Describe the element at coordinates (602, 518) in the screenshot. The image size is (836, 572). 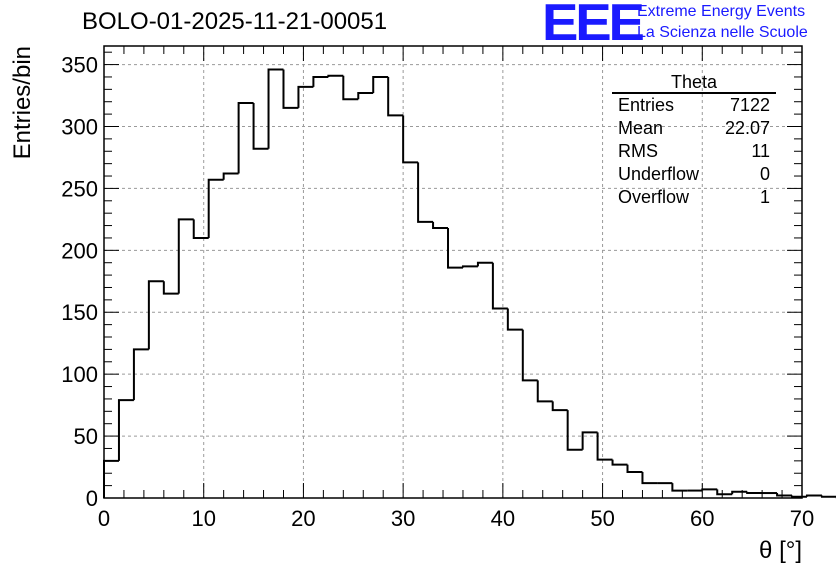
I see `x-tick-label: 50` at that location.